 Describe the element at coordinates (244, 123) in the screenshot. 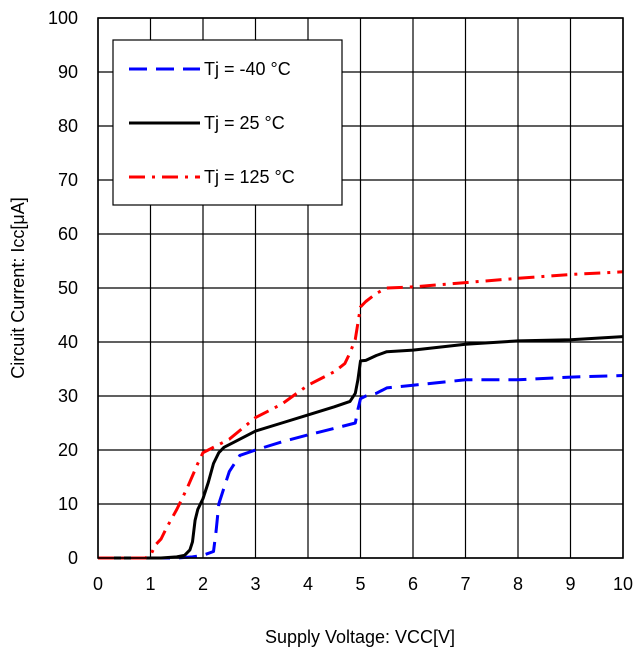

I see `legend-label: Tj = 25 °C` at that location.